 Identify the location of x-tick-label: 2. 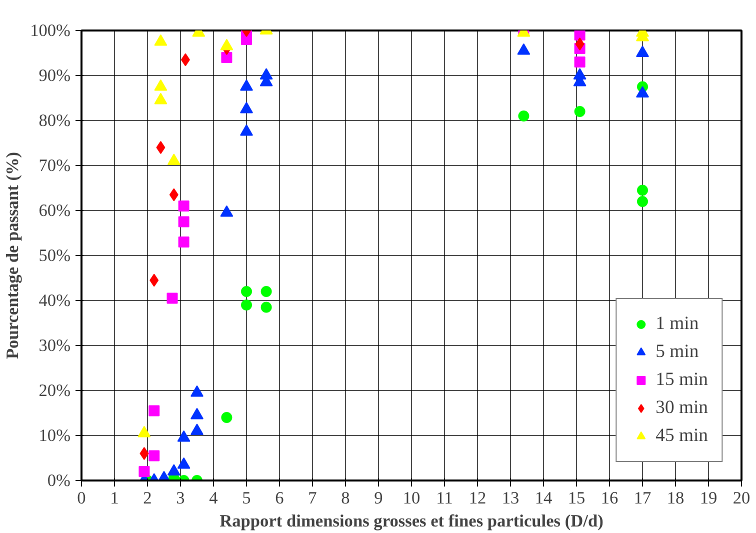
(147, 498).